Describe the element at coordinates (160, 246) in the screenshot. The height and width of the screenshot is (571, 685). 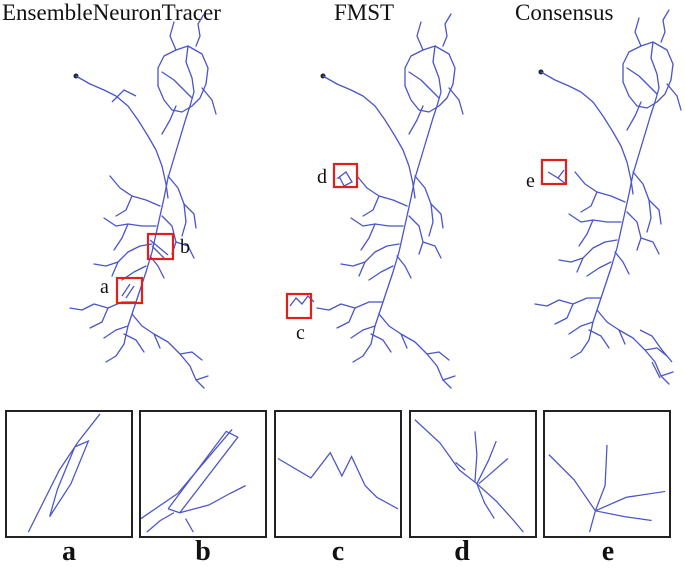
I see `highlight-box-b` at that location.